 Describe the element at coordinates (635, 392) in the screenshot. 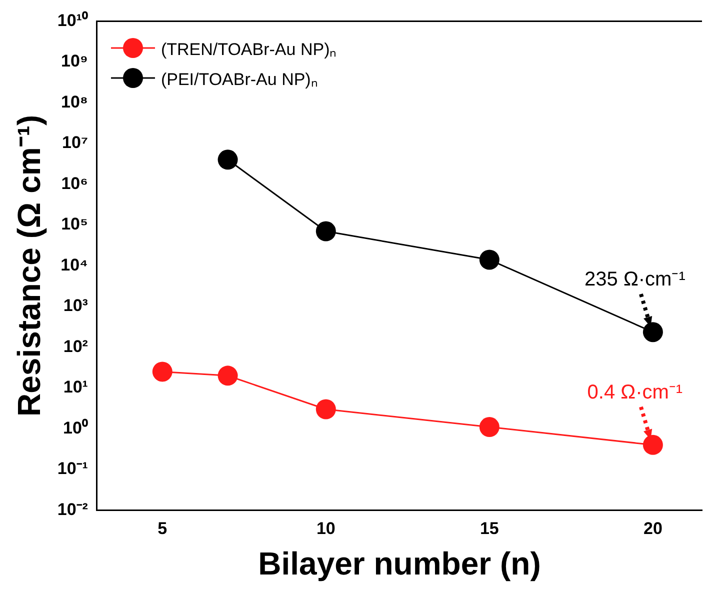

I see `annotation: 0.4 Ω·cm⁻¹` at that location.